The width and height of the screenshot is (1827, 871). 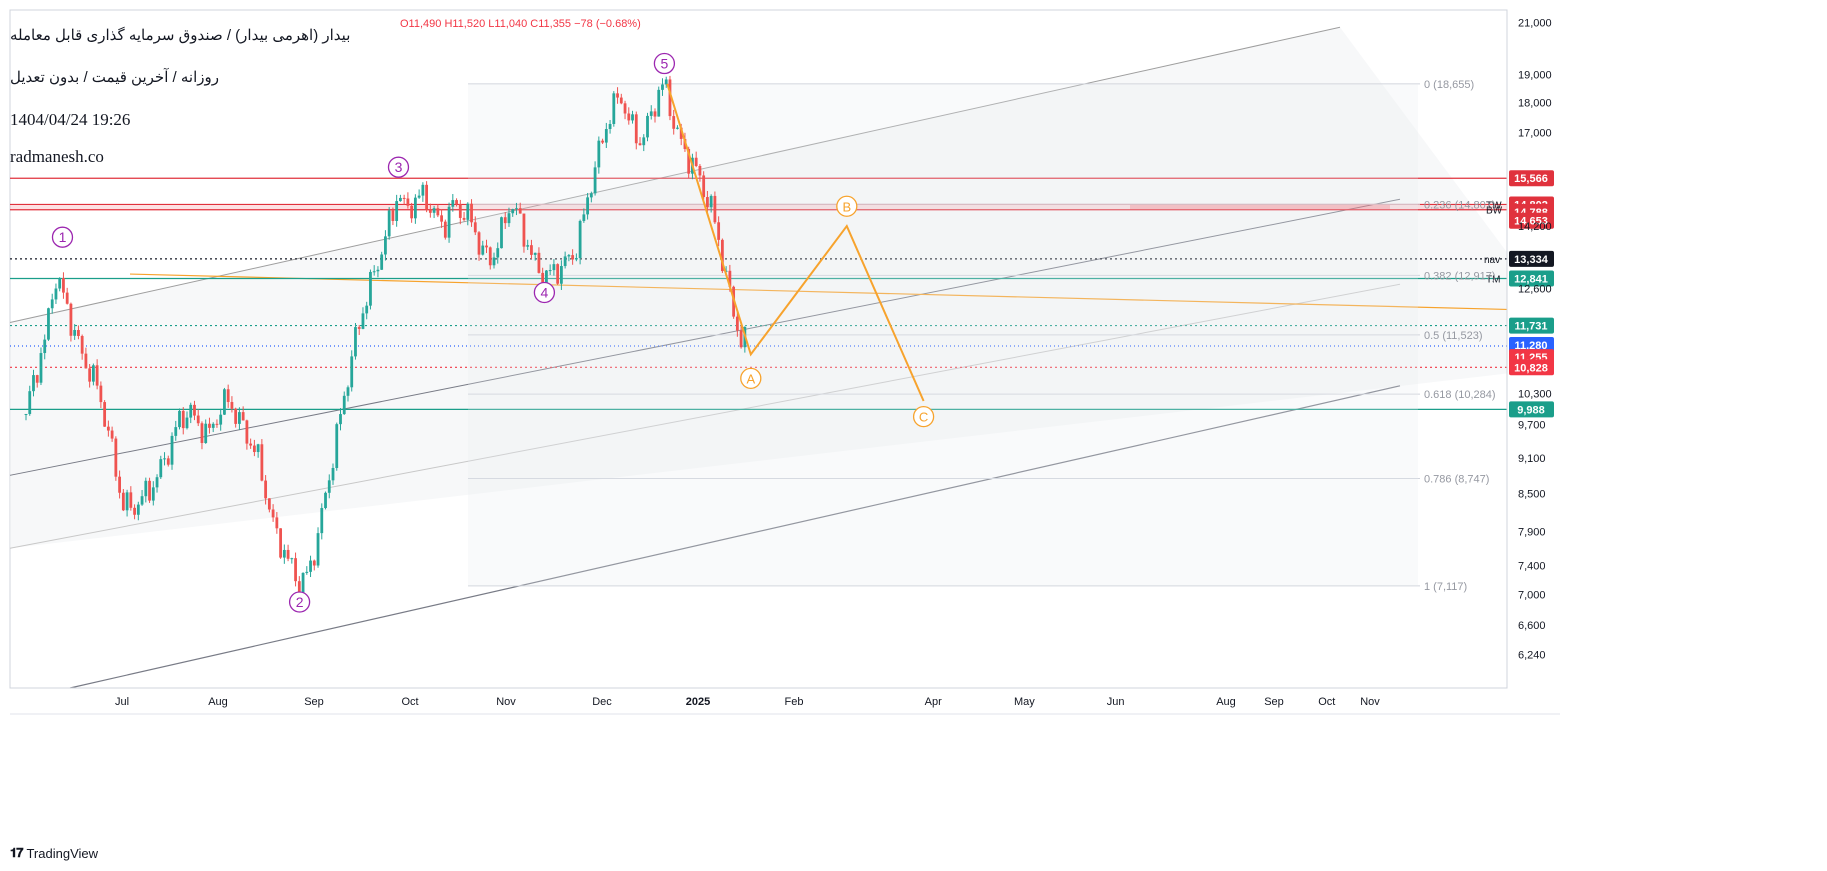 What do you see at coordinates (1226, 702) in the screenshot?
I see `time-tick-label: Aug` at bounding box center [1226, 702].